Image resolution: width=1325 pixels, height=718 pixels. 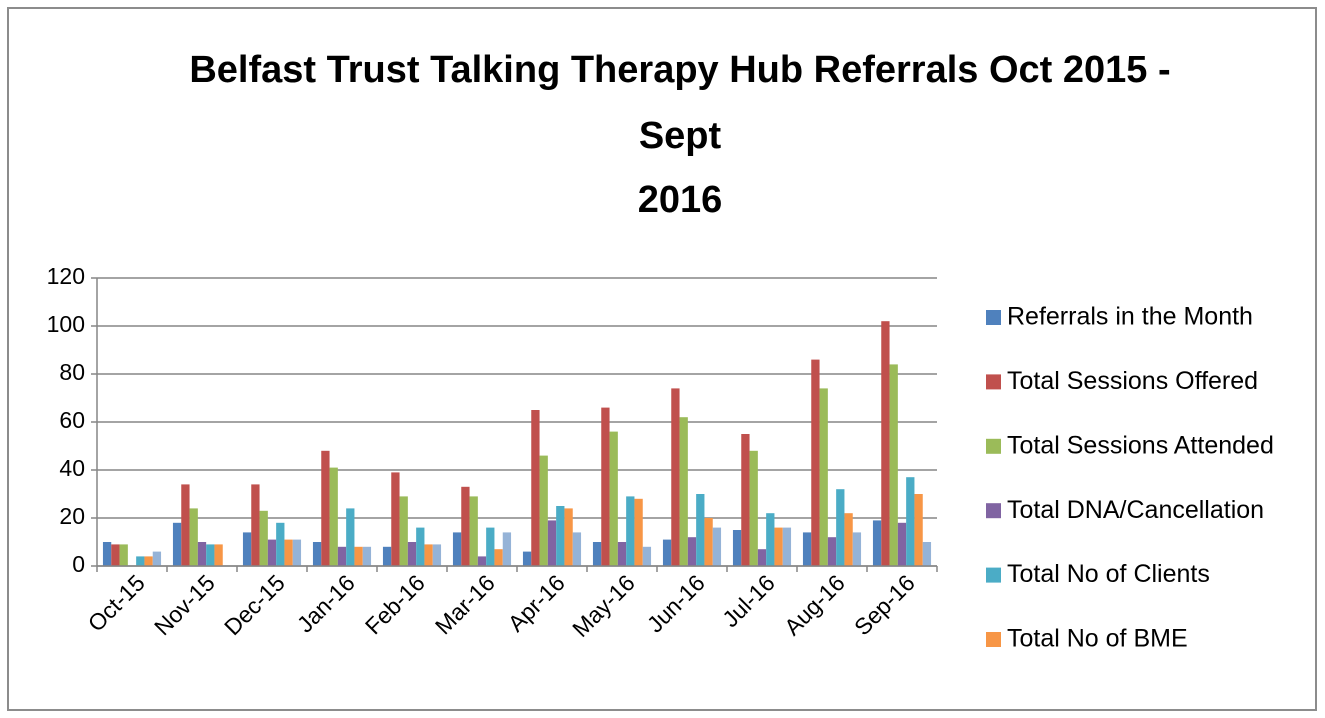 I want to click on chart-title: 2016, so click(x=680, y=200).